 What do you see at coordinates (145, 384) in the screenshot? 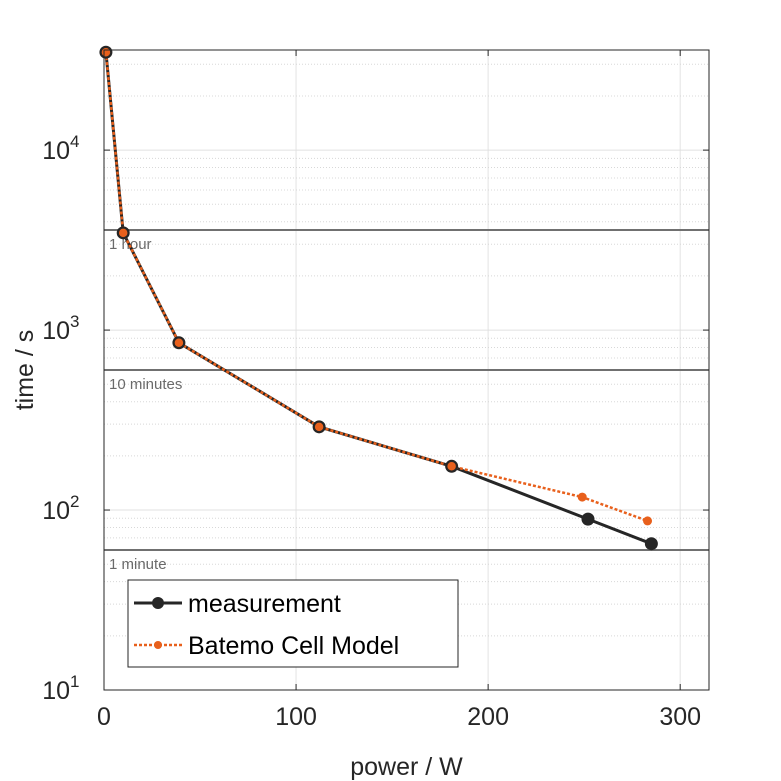
I see `reference-line-label: 10 minutes` at bounding box center [145, 384].